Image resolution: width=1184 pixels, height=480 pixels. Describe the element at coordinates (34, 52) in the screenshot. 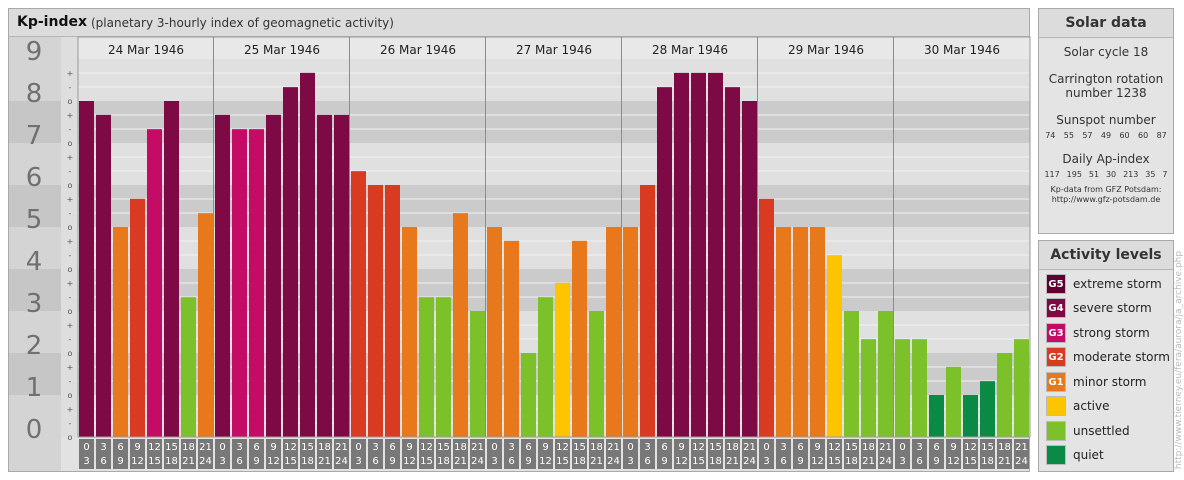

I see `y-tick-label: 9` at that location.